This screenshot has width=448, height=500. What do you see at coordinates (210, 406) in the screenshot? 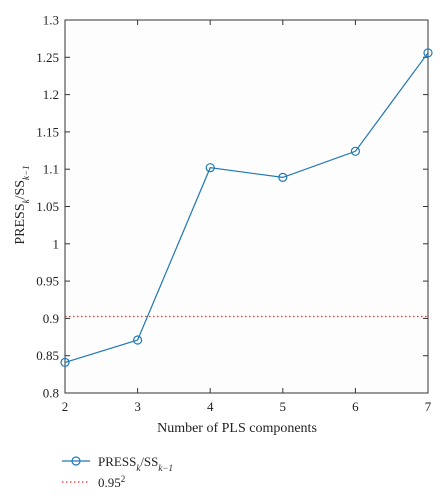
I see `x-tick-label: 4` at bounding box center [210, 406].